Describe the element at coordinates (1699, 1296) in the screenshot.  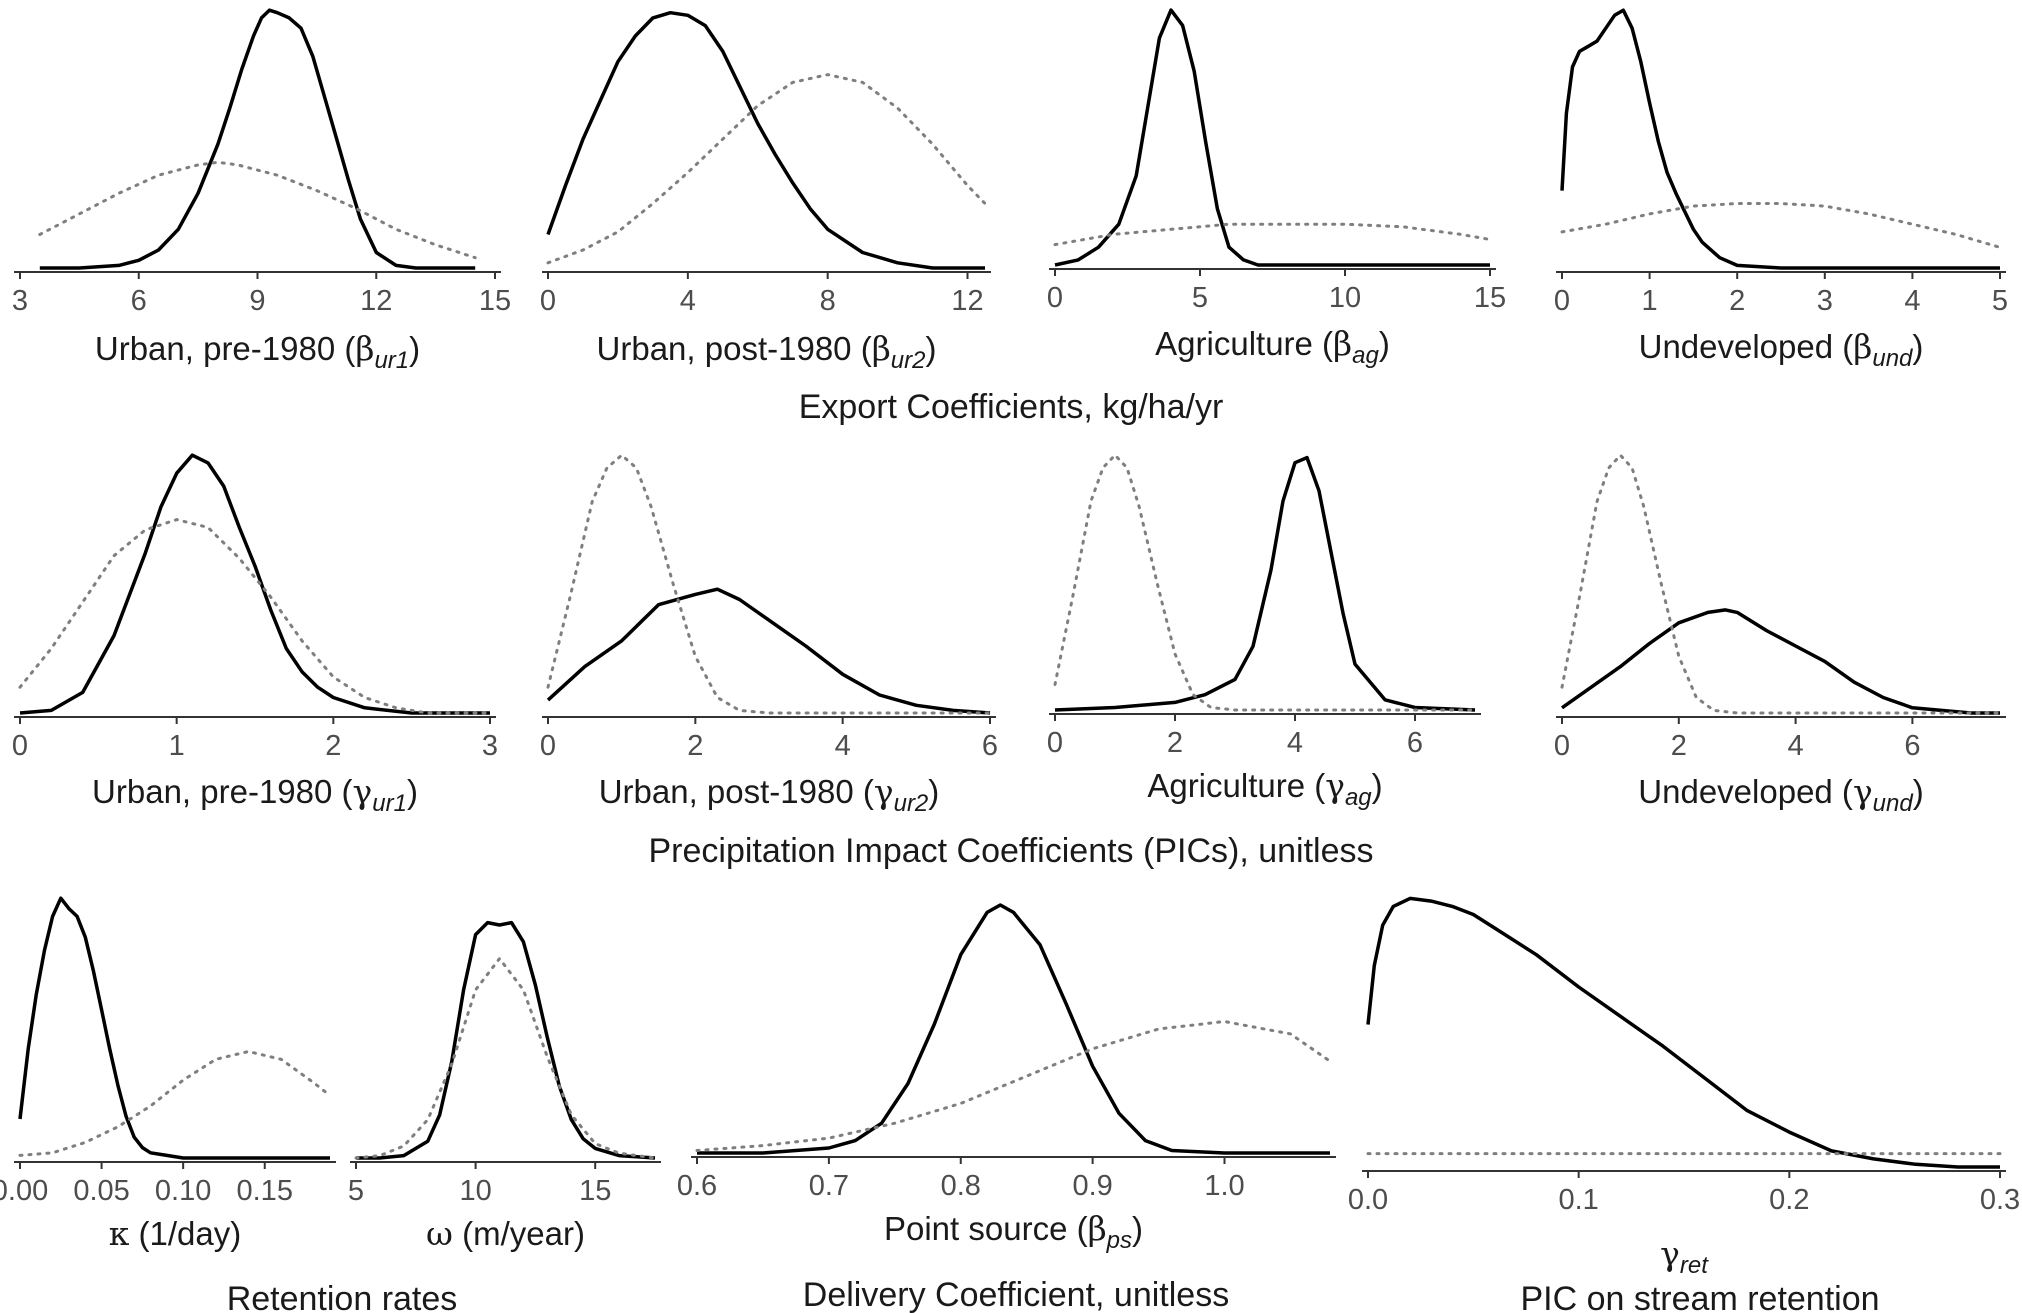
I see `stream-row-label: PIC on stream retention` at that location.